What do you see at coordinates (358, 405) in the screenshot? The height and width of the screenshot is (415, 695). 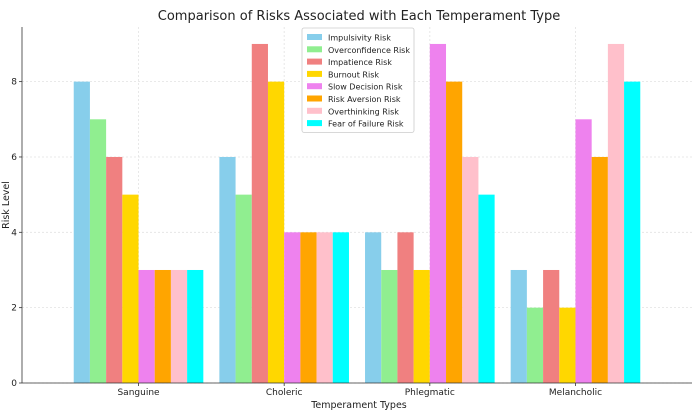 I see `x-axis-label: Temperament Types` at bounding box center [358, 405].